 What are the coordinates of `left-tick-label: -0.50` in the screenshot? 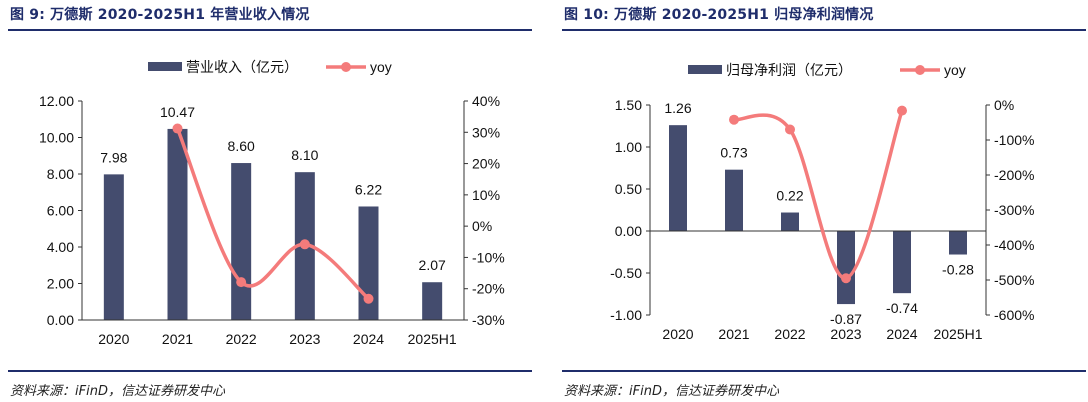 It's located at (626, 273).